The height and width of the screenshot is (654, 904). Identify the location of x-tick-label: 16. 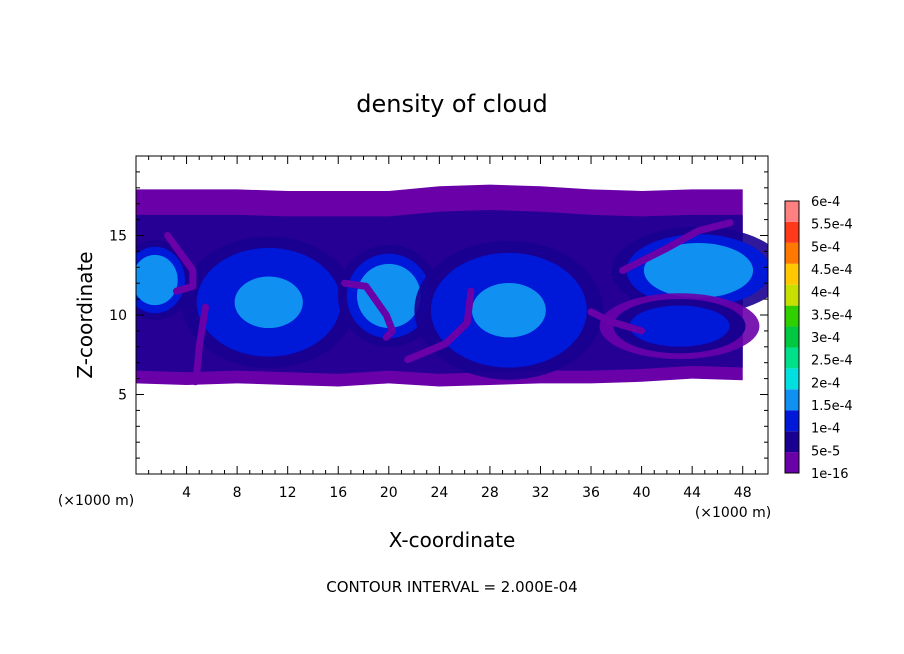
(338, 493).